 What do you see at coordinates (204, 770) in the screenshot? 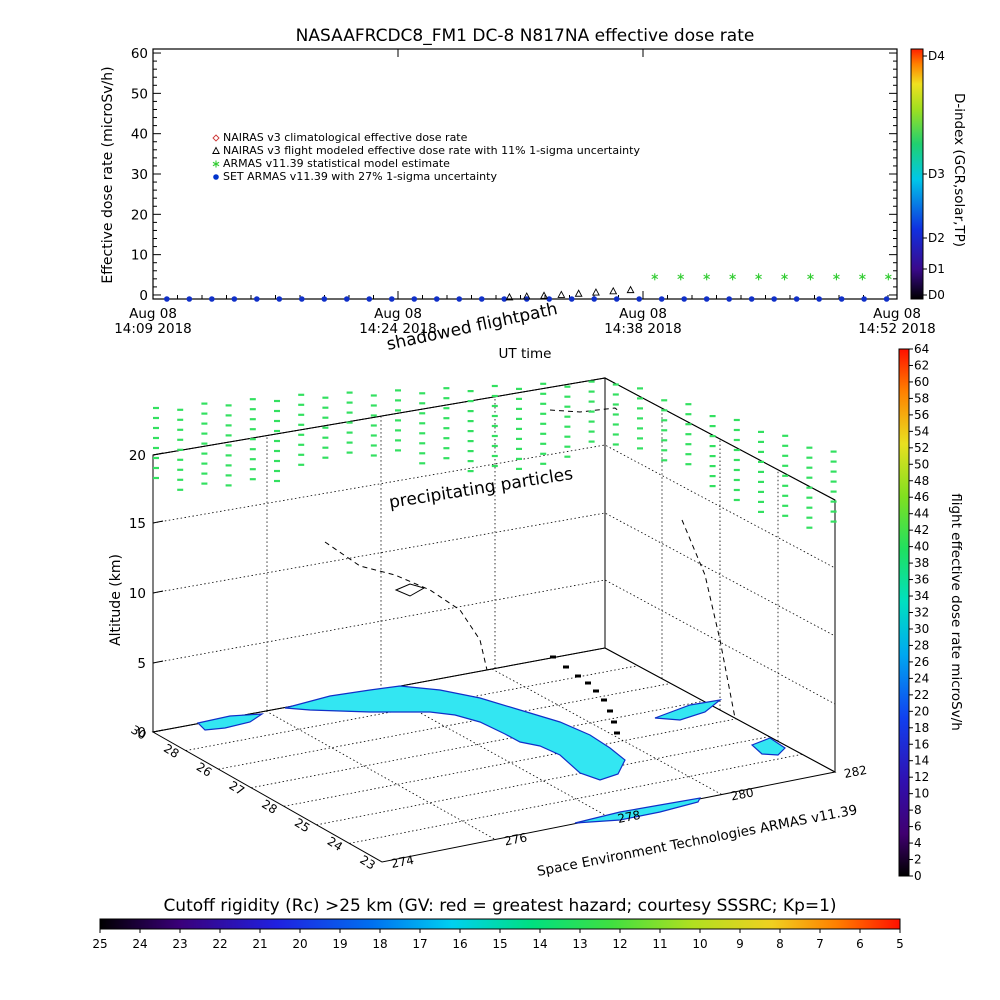
I see `latitude-tick-label: 26` at bounding box center [204, 770].